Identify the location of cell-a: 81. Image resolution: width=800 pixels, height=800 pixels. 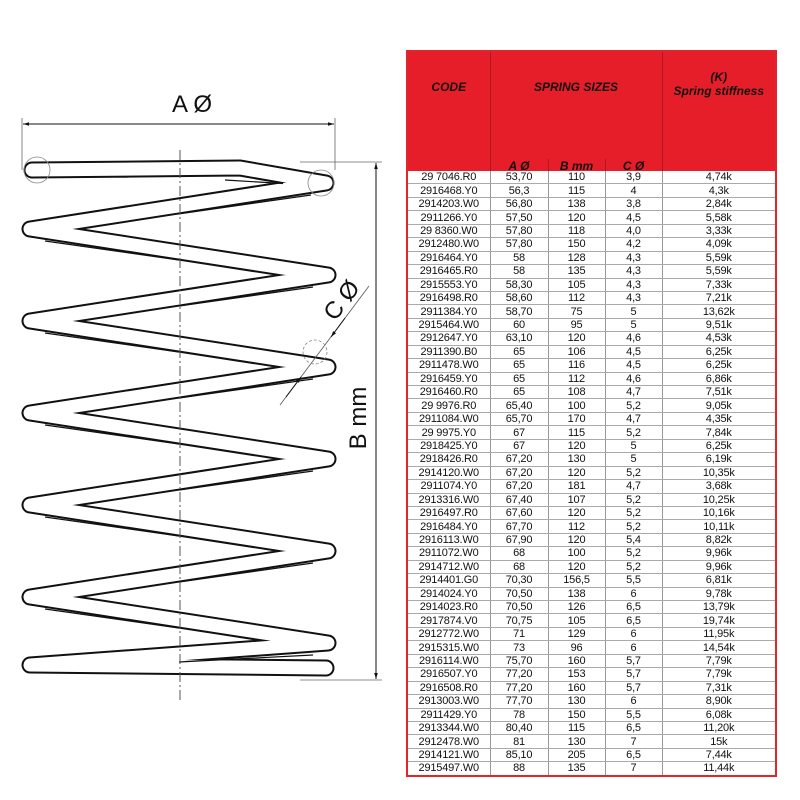
(519, 741).